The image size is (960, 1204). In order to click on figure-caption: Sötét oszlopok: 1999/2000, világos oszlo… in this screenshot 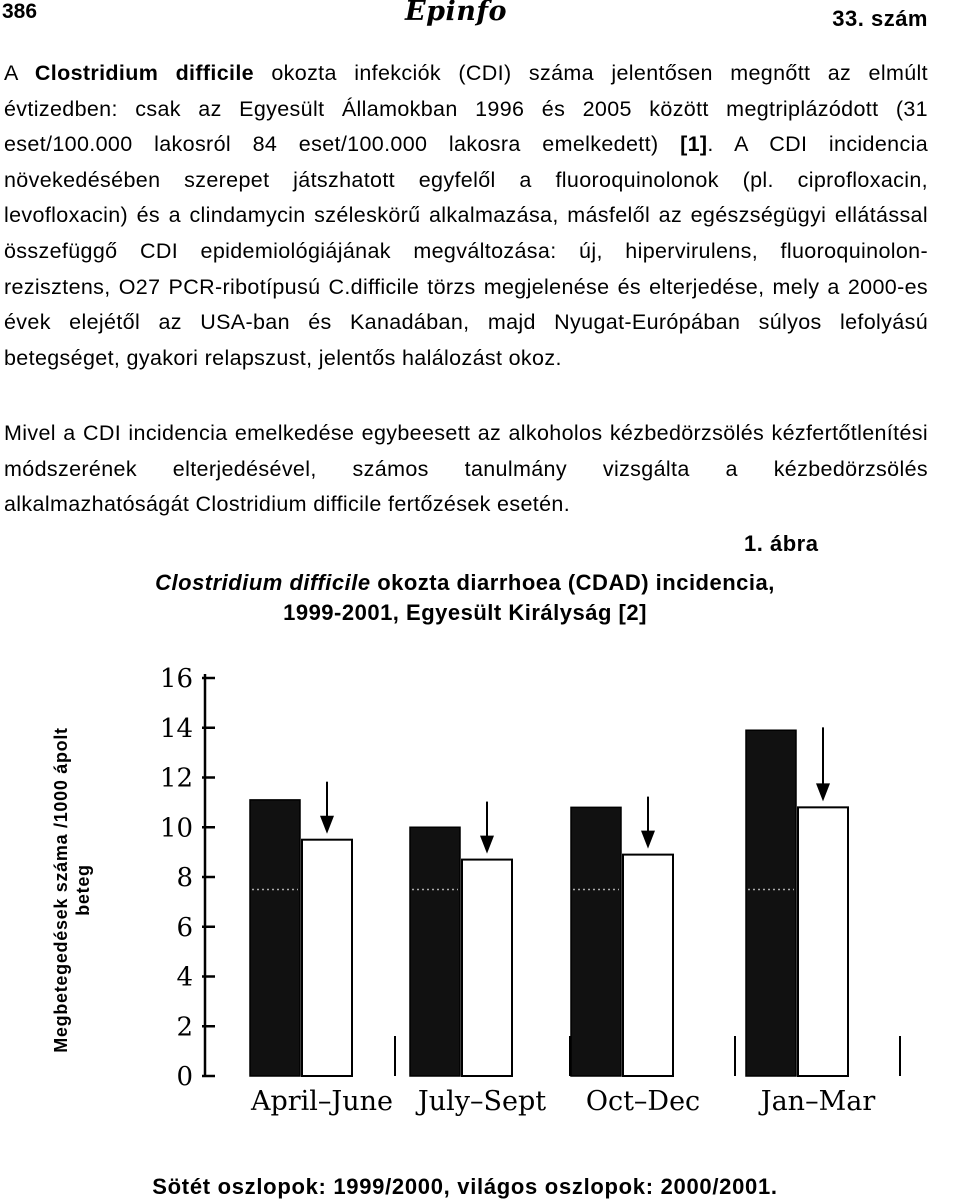, I will do `click(465, 1186)`.